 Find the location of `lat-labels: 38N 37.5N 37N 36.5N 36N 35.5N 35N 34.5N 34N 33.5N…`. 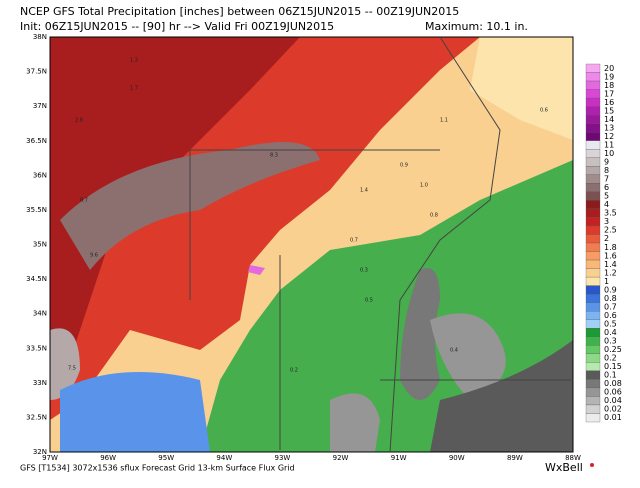

lat-labels: 38N 37.5N 37N 36.5N 36N 35.5N 35N 34.5N 34N 33.5N… is located at coordinates (36, 244).